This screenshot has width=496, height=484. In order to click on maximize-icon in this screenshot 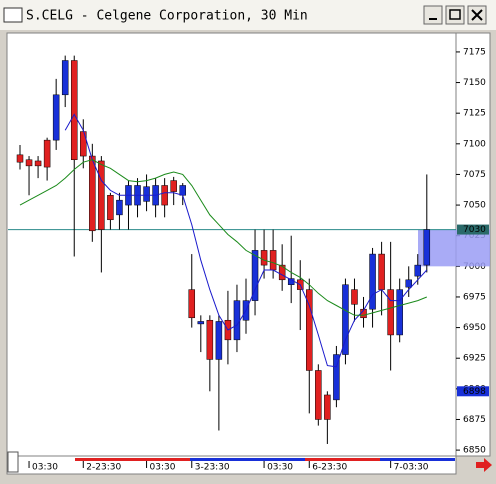, I will do `click(455, 14)`.